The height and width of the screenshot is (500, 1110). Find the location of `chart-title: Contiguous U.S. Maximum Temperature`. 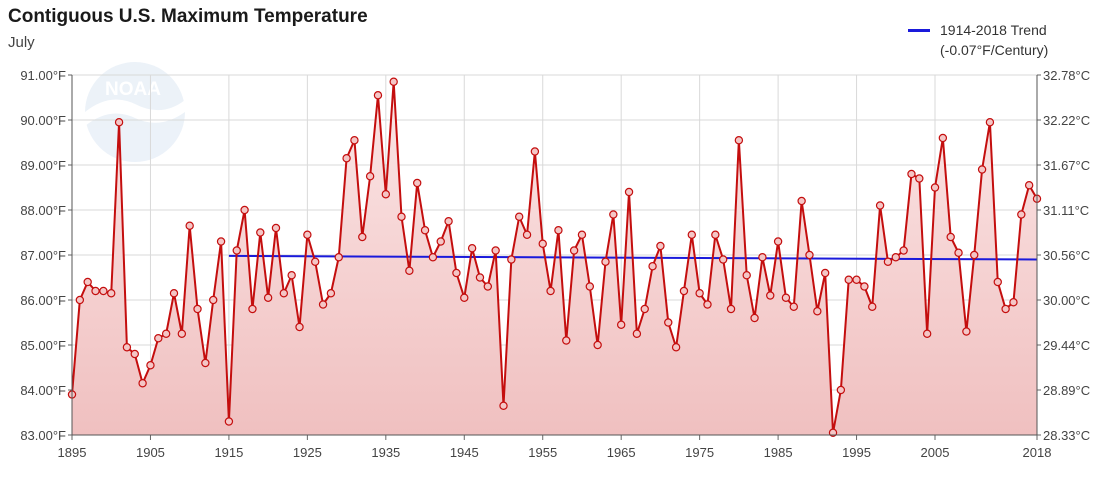

chart-title: Contiguous U.S. Maximum Temperature is located at coordinates (188, 16).